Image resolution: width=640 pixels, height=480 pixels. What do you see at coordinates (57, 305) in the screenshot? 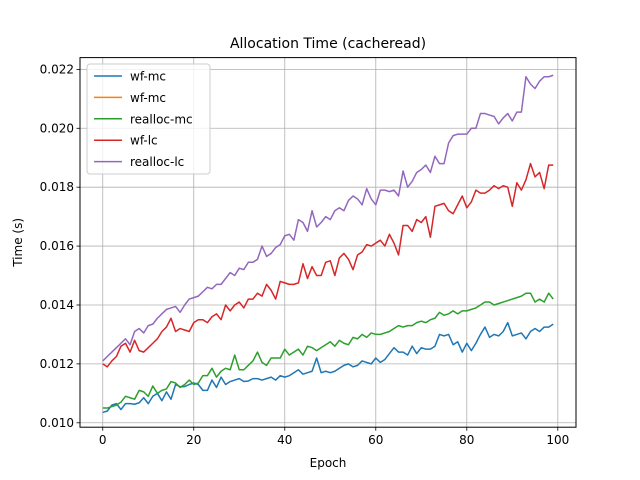
I see `y-tick-label: 0.014` at bounding box center [57, 305].